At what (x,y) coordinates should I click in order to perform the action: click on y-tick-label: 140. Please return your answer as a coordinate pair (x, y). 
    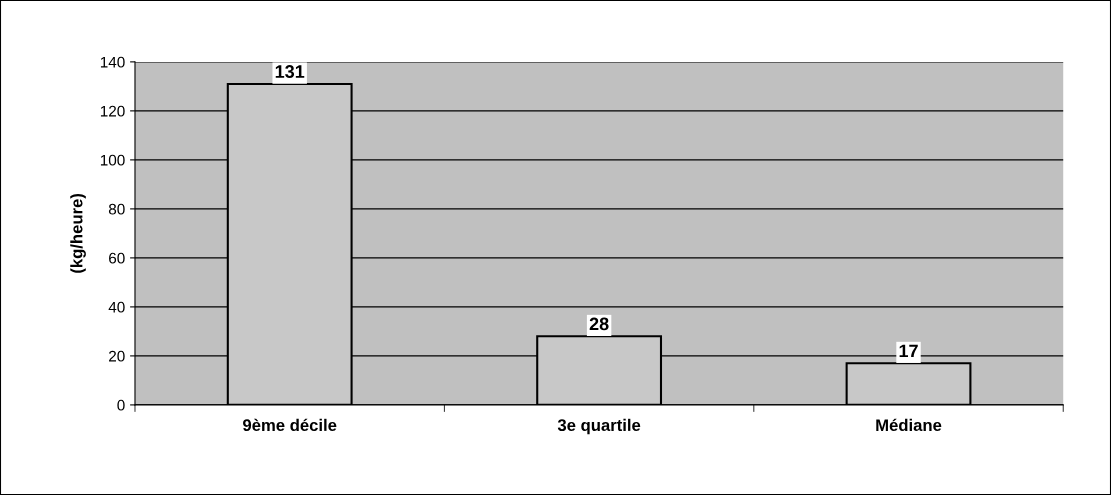
    Looking at the image, I should click on (112, 62).